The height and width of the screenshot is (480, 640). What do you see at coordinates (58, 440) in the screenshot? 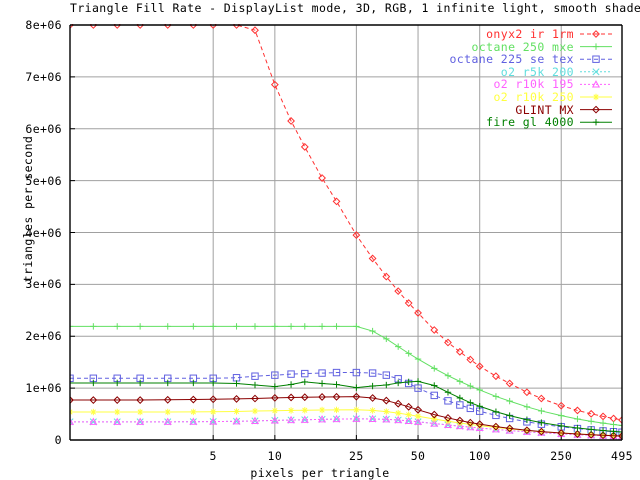
I see `y-axis-tick-label: 0` at bounding box center [58, 440].